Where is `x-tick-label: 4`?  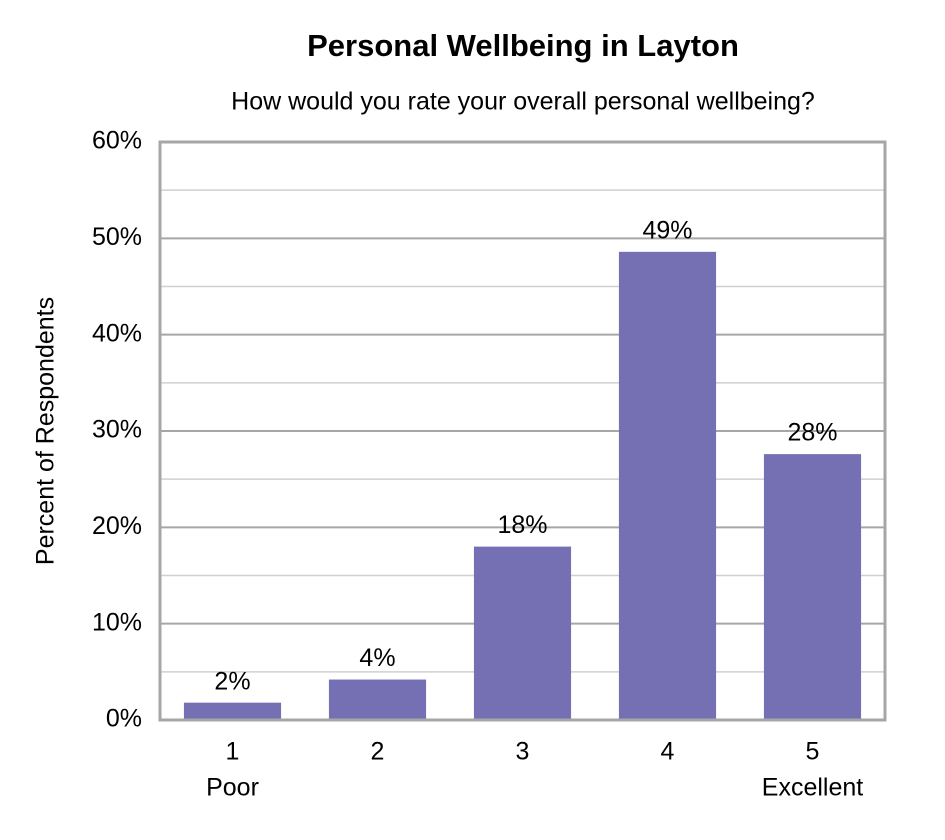 x-tick-label: 4 is located at coordinates (668, 752).